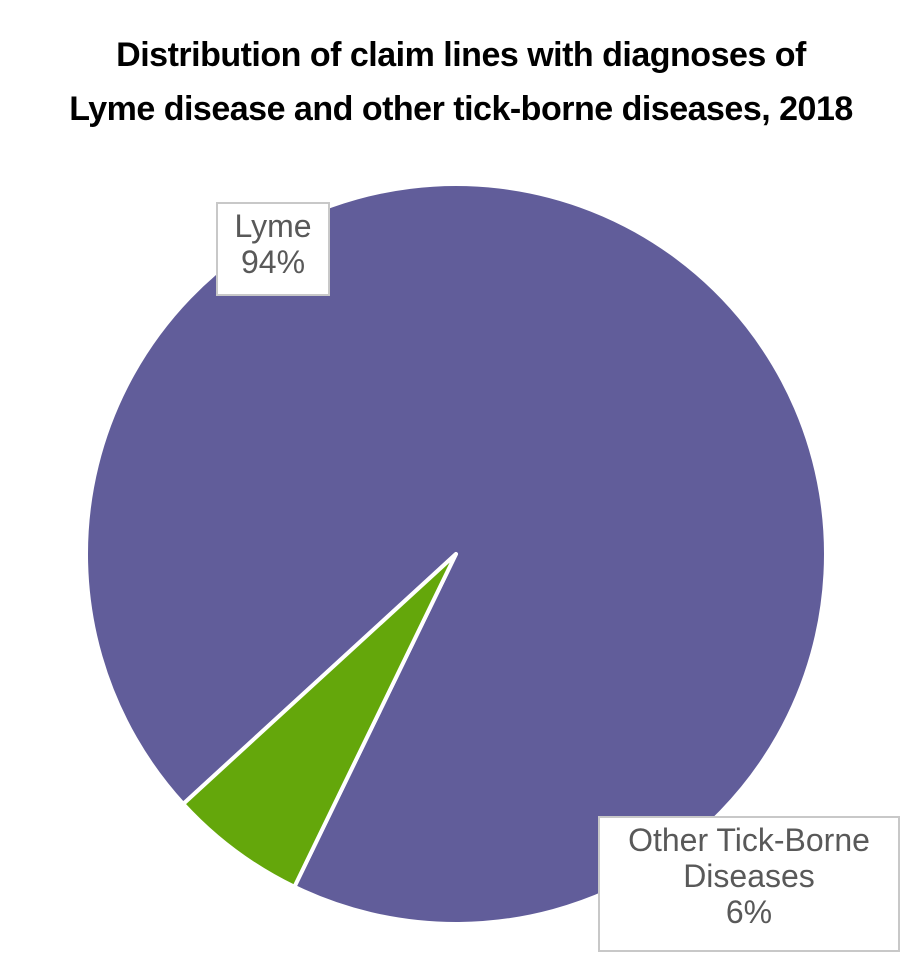 Image resolution: width=922 pixels, height=980 pixels. I want to click on data-label-other-name-2: Diseases, so click(749, 876).